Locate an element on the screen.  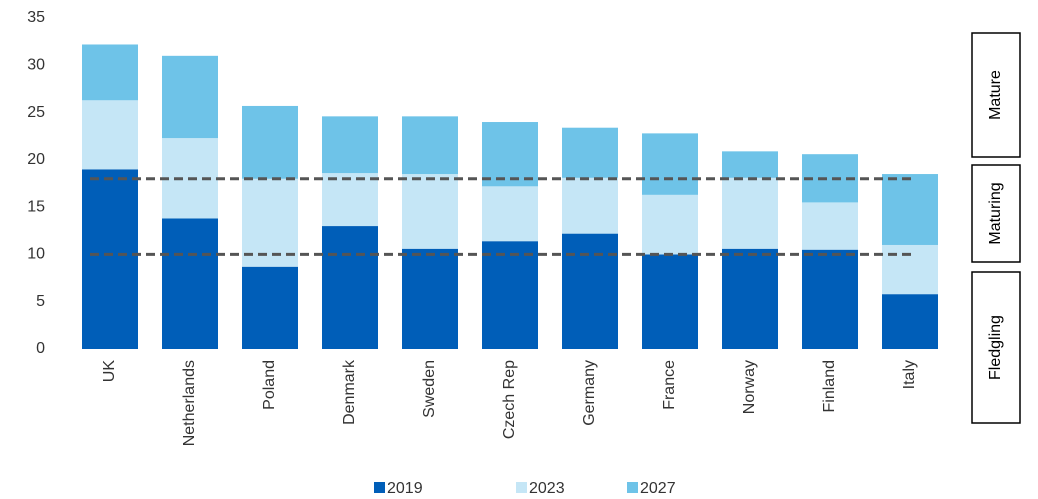
y-tick-label: 0 is located at coordinates (40, 348).